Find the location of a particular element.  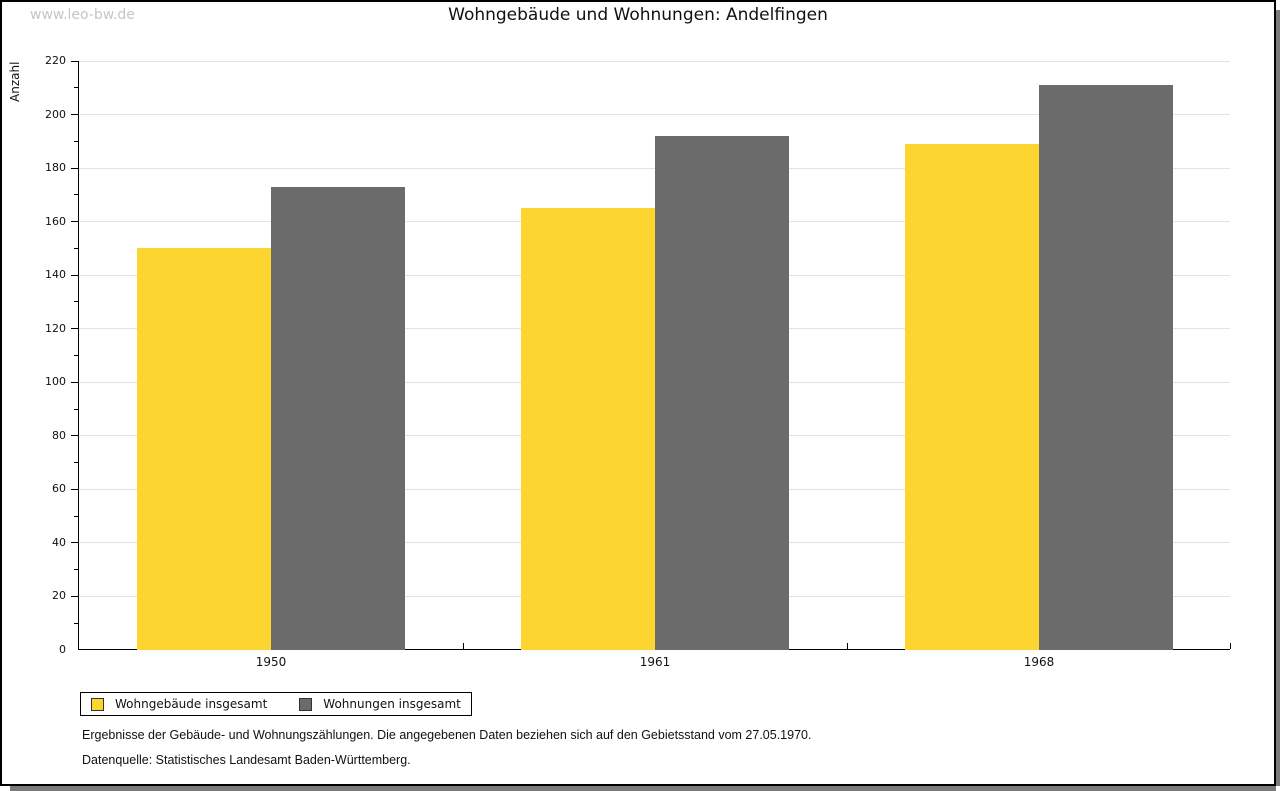

legend: Wohngebäude insgesamt Wohnungen insgesamt is located at coordinates (276, 704).